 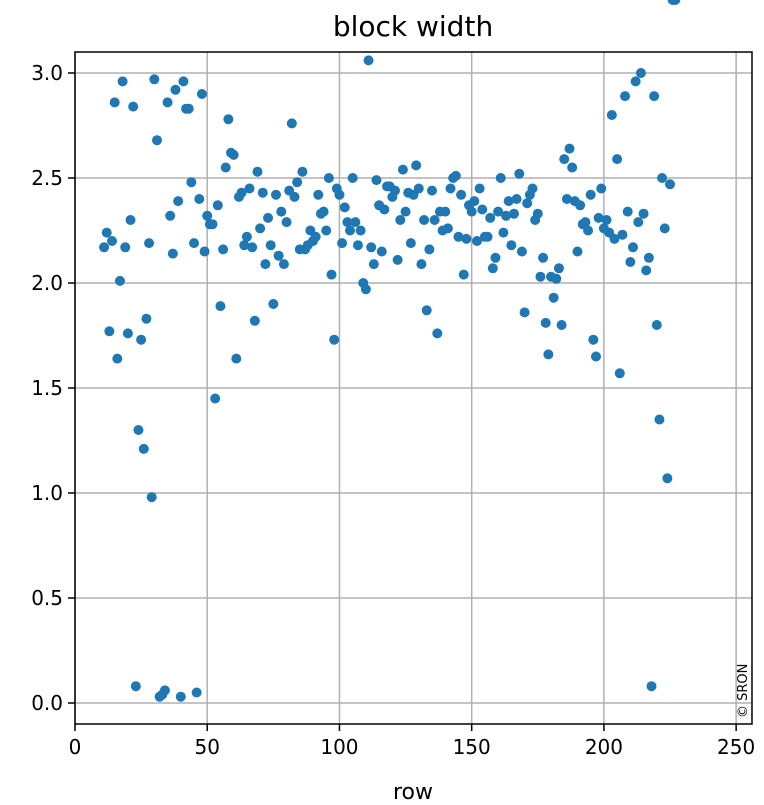 I want to click on x-axis-ticks: 0 50 100 150 200 250, so click(x=412, y=741).